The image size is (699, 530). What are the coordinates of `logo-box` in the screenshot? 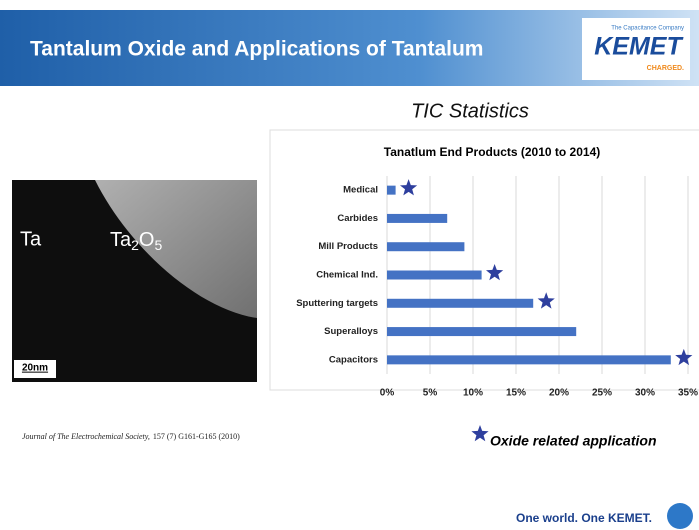 It's located at (636, 49).